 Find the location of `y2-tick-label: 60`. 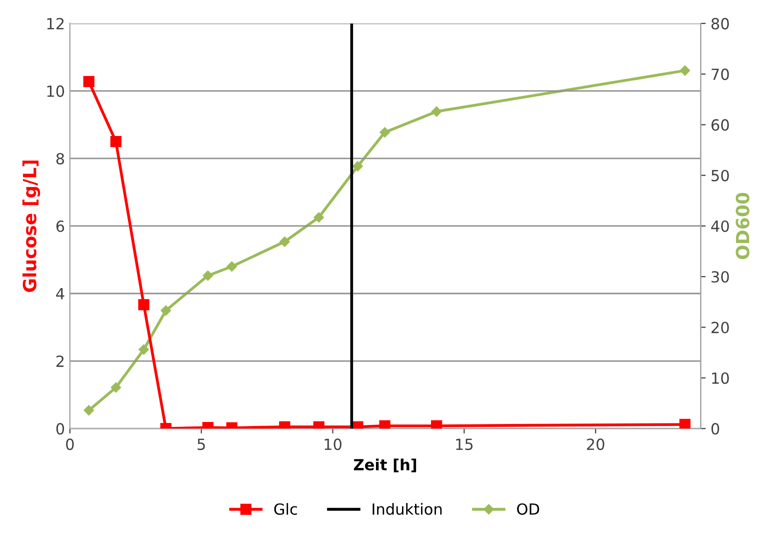

y2-tick-label: 60 is located at coordinates (720, 125).